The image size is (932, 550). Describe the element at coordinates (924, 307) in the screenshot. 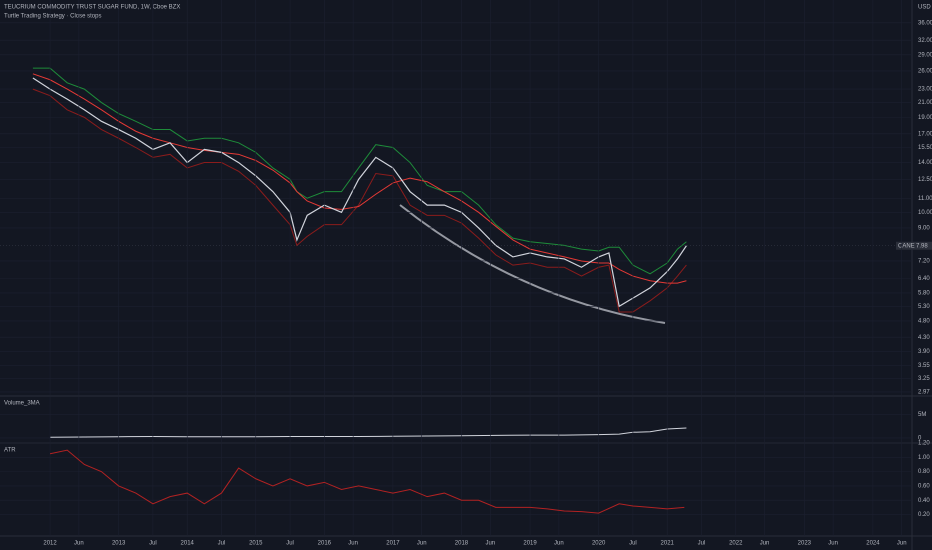

I see `y-tick-label: 5.30` at that location.